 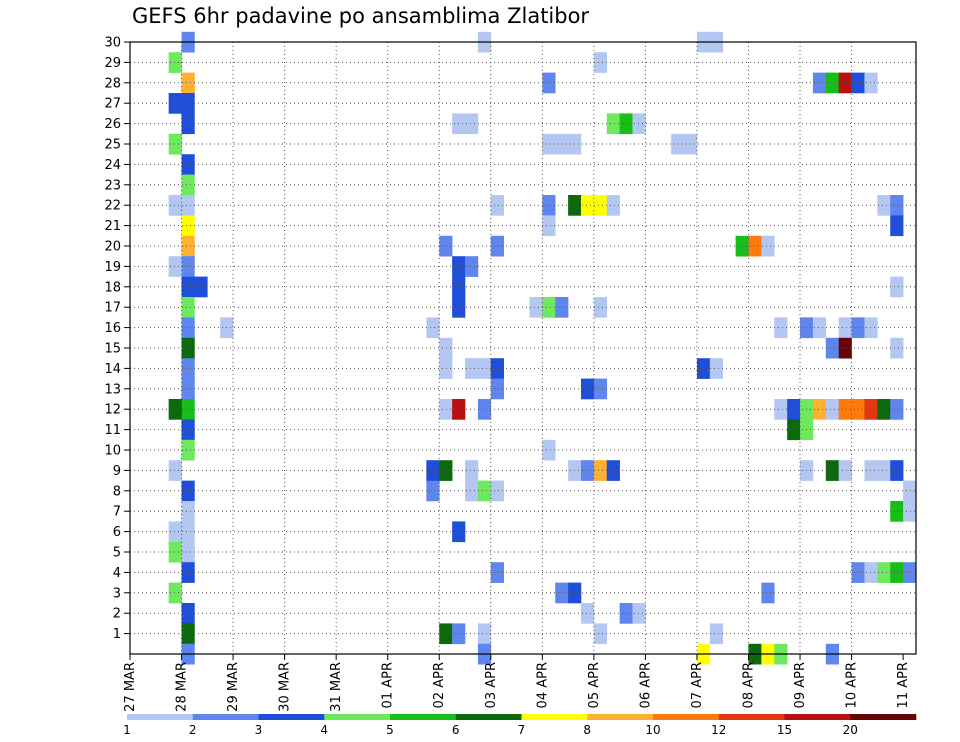 I want to click on colorbar-label: 5, so click(x=390, y=730).